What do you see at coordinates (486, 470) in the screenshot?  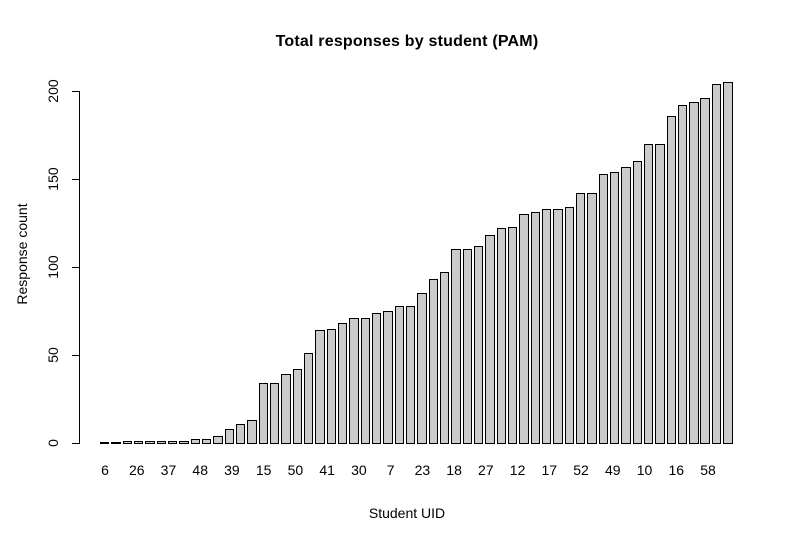 I see `x-tick-label: 27` at bounding box center [486, 470].